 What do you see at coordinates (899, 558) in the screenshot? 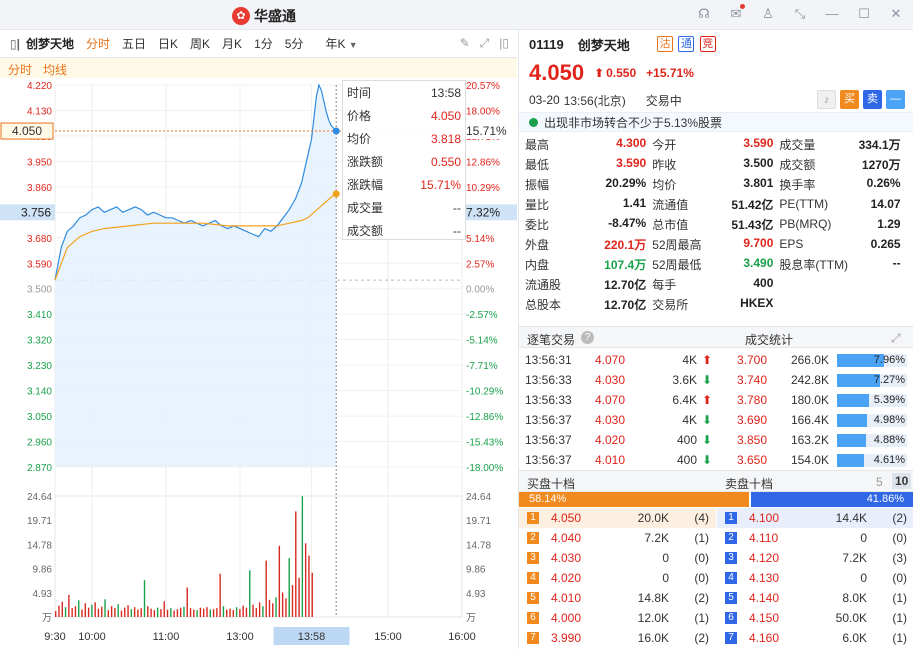
I see `book-count: (3)` at bounding box center [899, 558].